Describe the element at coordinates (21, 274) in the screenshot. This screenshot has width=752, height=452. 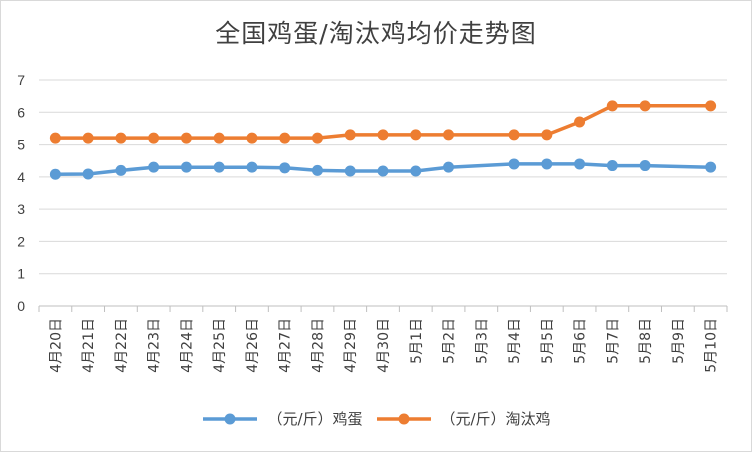
I see `y-tick-label: 1` at that location.